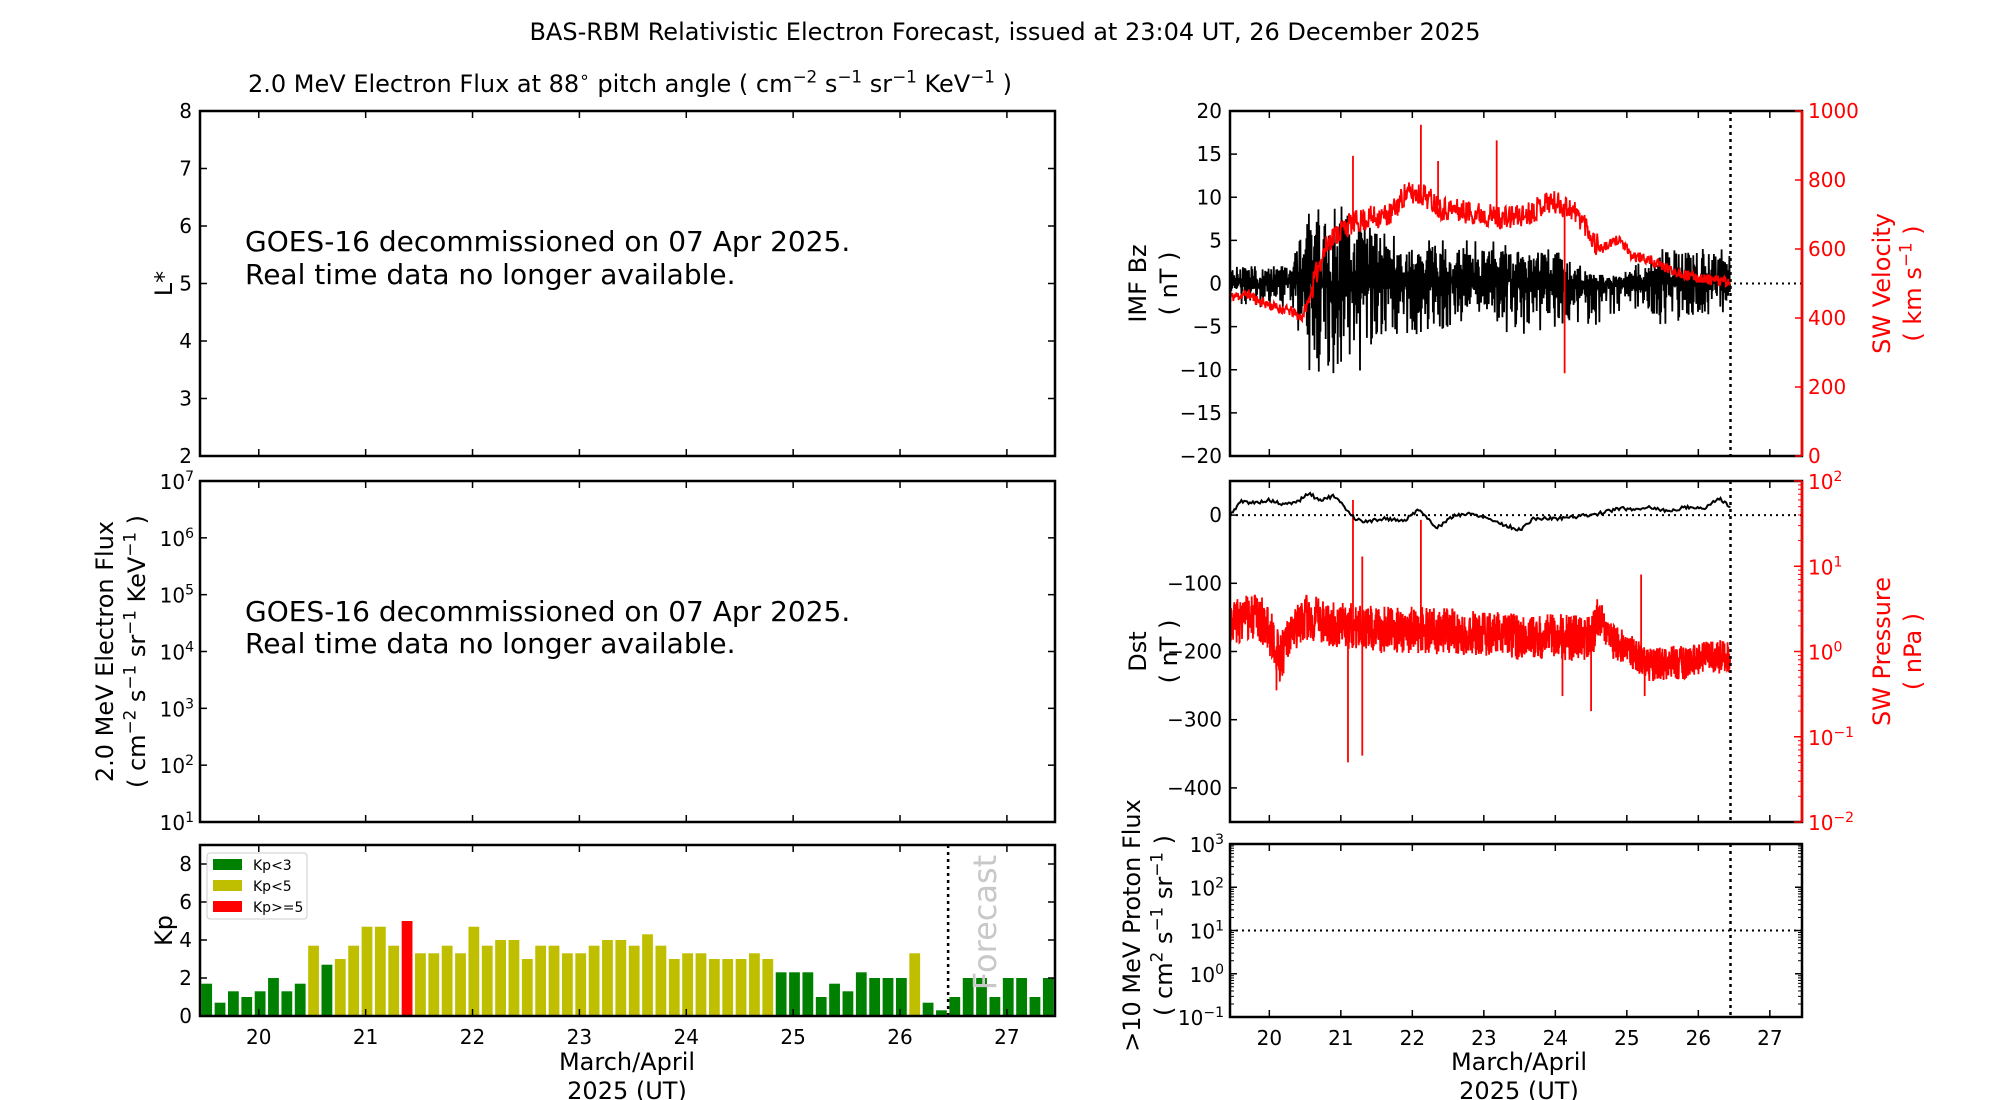 This screenshot has height=1100, width=2000. Describe the element at coordinates (185, 341) in the screenshot. I see `lstar-ytick-label: 4` at that location.